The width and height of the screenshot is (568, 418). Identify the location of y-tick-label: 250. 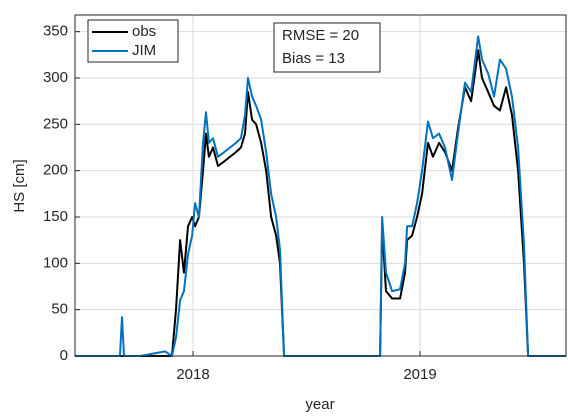
(55, 123).